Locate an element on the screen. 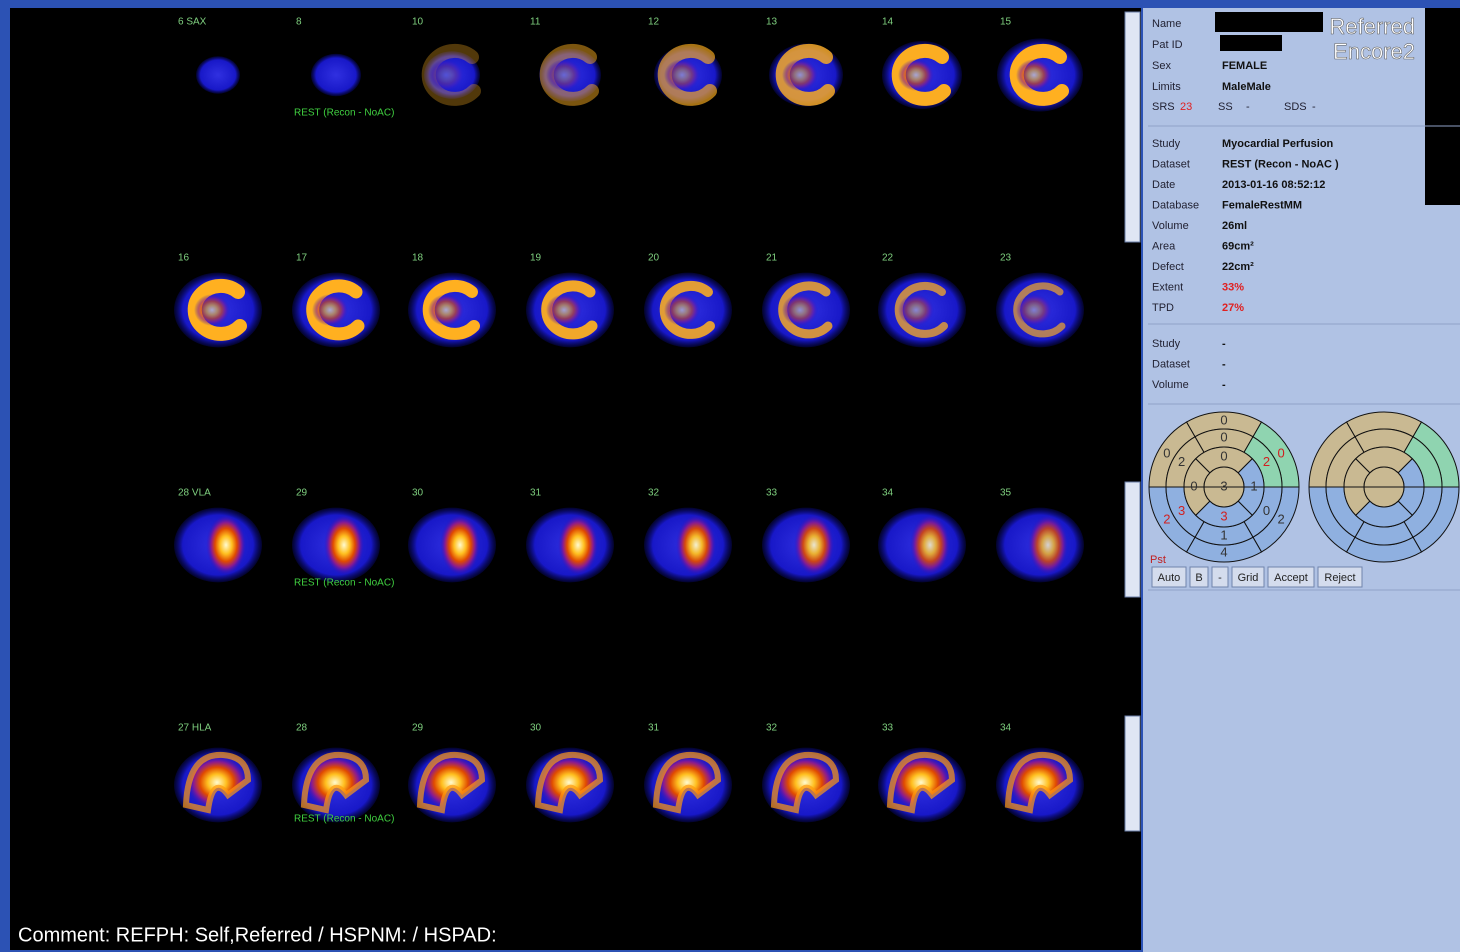 This screenshot has width=1460, height=952. field-value: MaleMale is located at coordinates (1246, 87).